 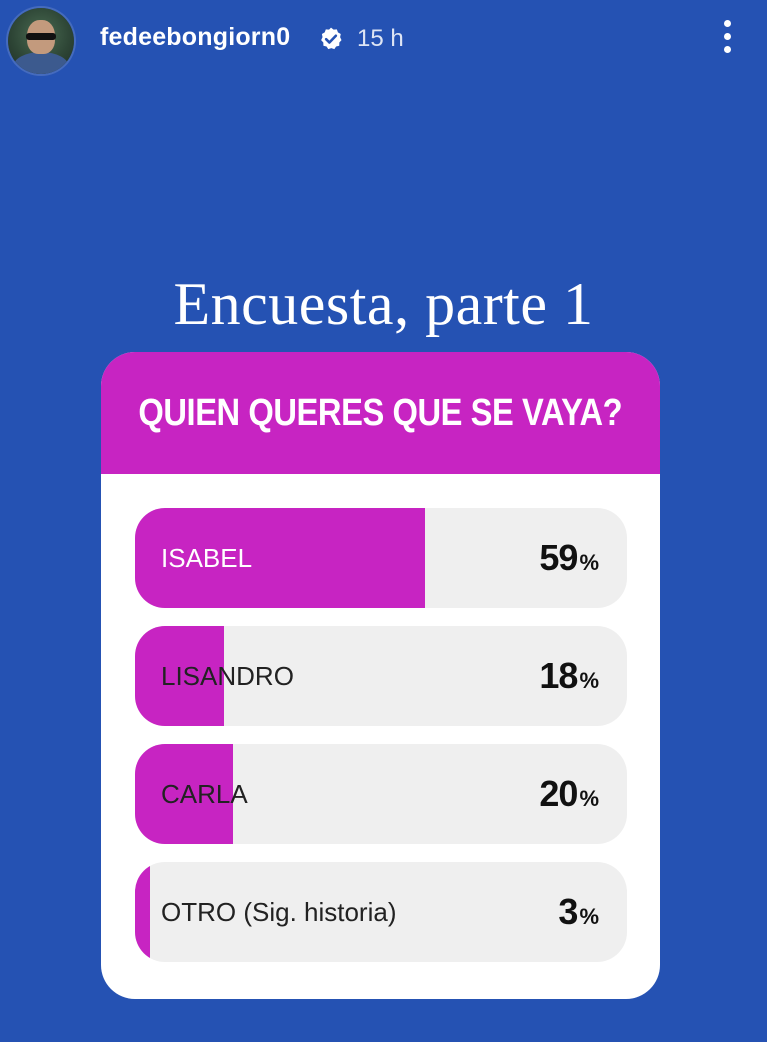 I want to click on avatar, so click(x=41, y=41).